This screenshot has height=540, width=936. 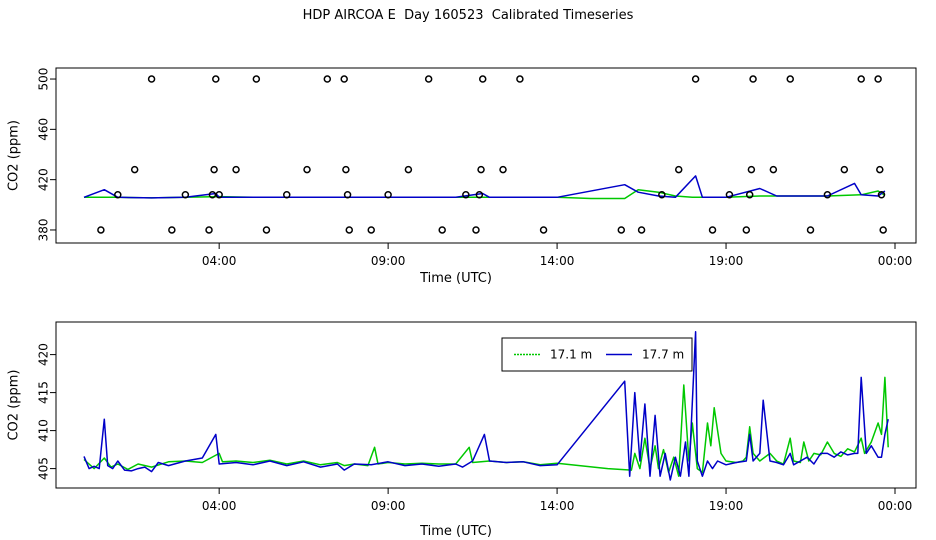 What do you see at coordinates (571, 355) in the screenshot?
I see `legend-label: 17.1 m` at bounding box center [571, 355].